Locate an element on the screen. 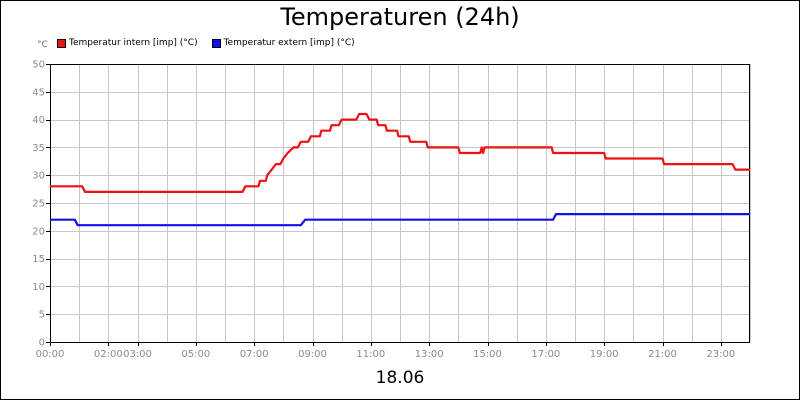  y-tick-label: 30 is located at coordinates (38, 176).